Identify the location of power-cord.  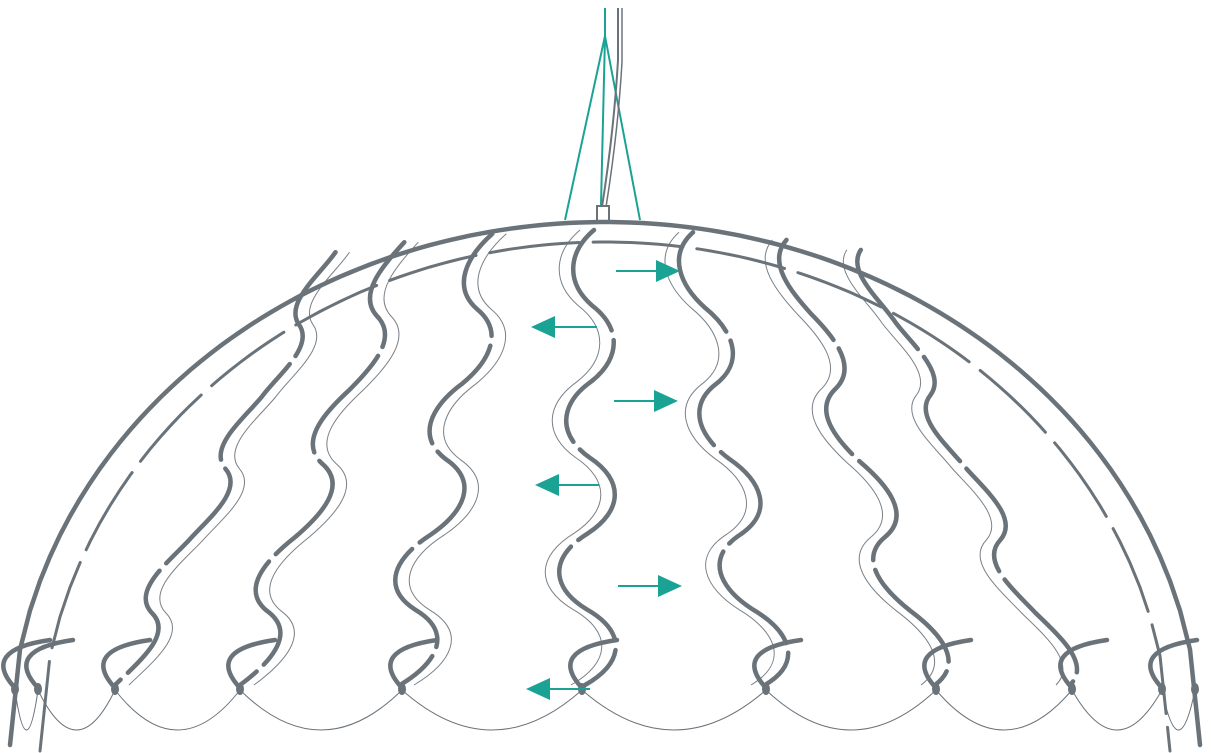
(610, 108).